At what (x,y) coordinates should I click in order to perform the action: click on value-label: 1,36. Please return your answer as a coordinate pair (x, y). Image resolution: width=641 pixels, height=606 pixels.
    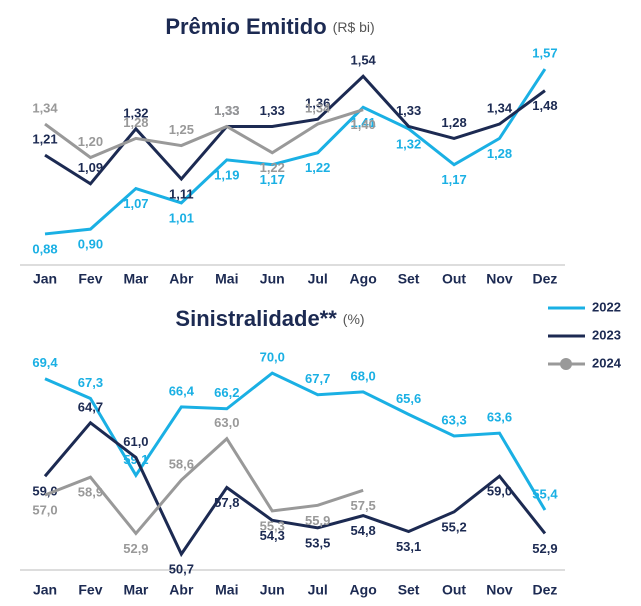
    Looking at the image, I should click on (317, 103).